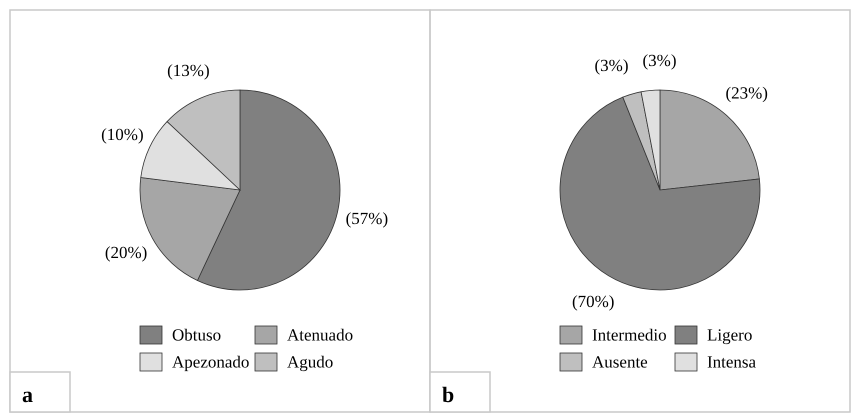 Image resolution: width=862 pixels, height=420 pixels. What do you see at coordinates (620, 362) in the screenshot?
I see `legend-label: Ausente` at bounding box center [620, 362].